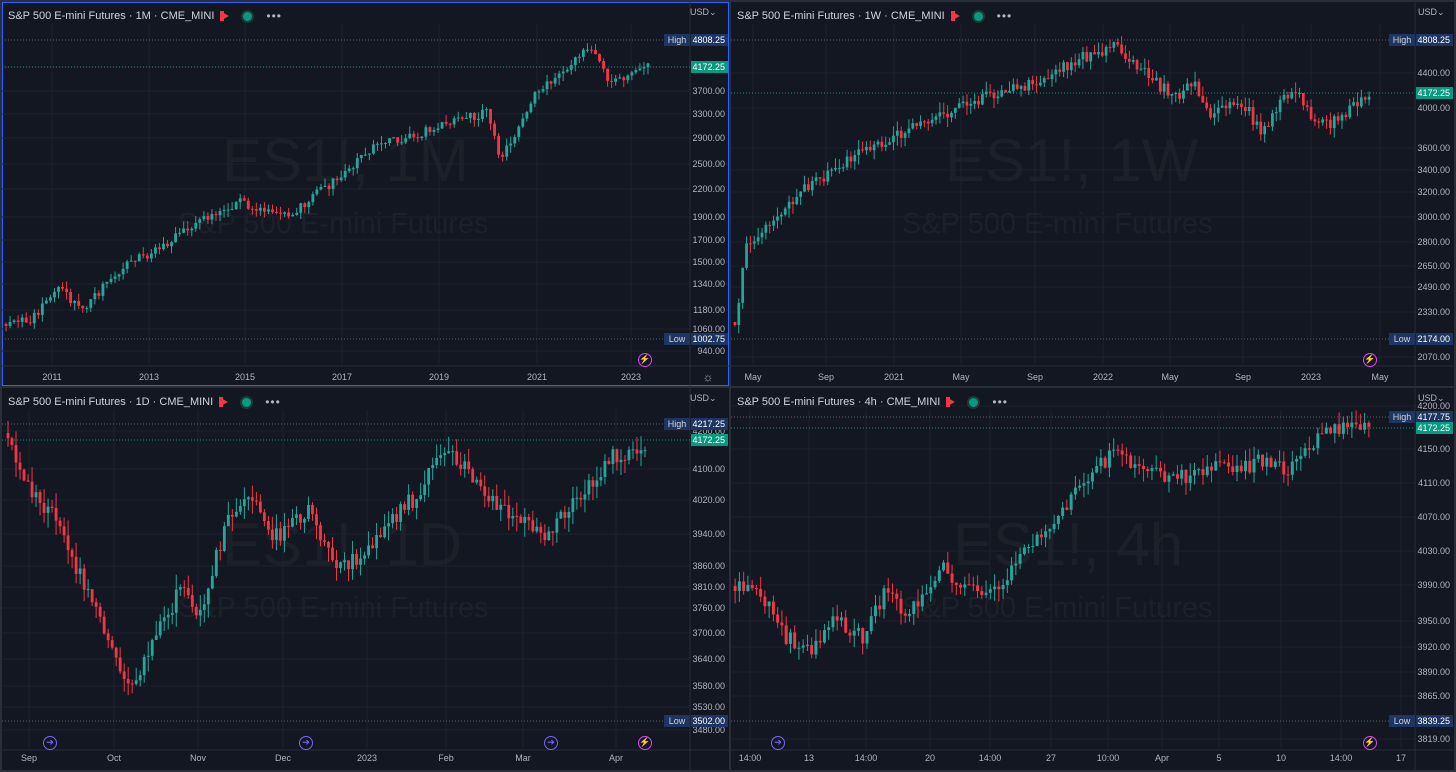 The image size is (1456, 772). Describe the element at coordinates (1433, 108) in the screenshot. I see `price-tick-label: 4000.00` at that location.